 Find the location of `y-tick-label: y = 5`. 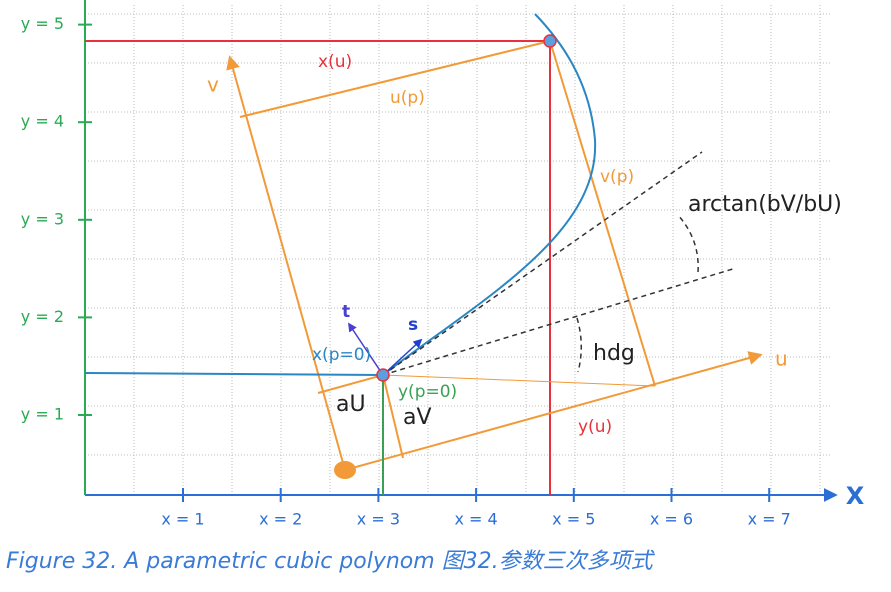

y-tick-label: y = 5 is located at coordinates (42, 23).